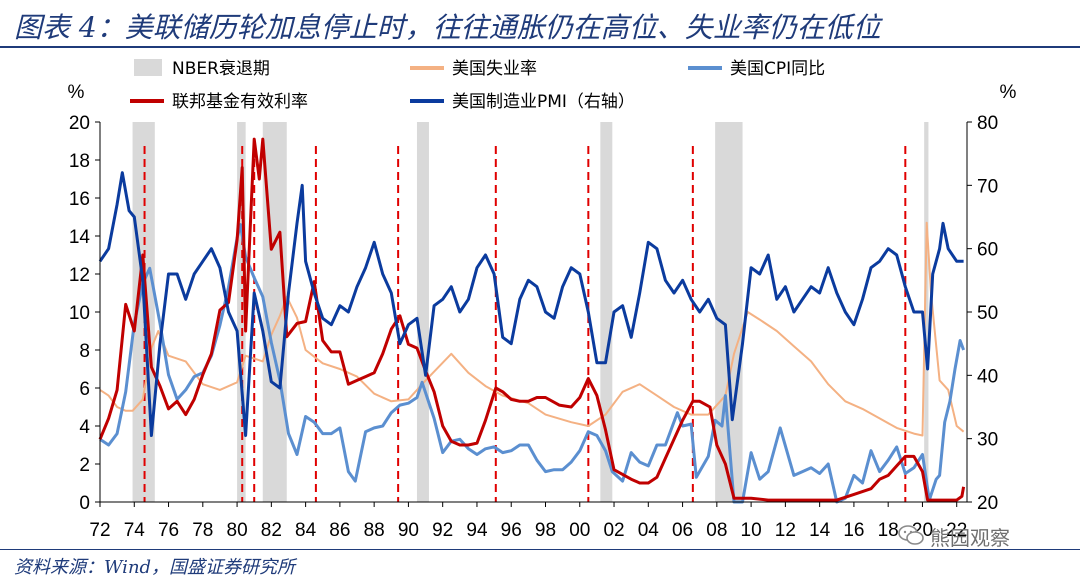 The image size is (1080, 587). What do you see at coordinates (987, 186) in the screenshot?
I see `right-tick-label: 70` at bounding box center [987, 186].